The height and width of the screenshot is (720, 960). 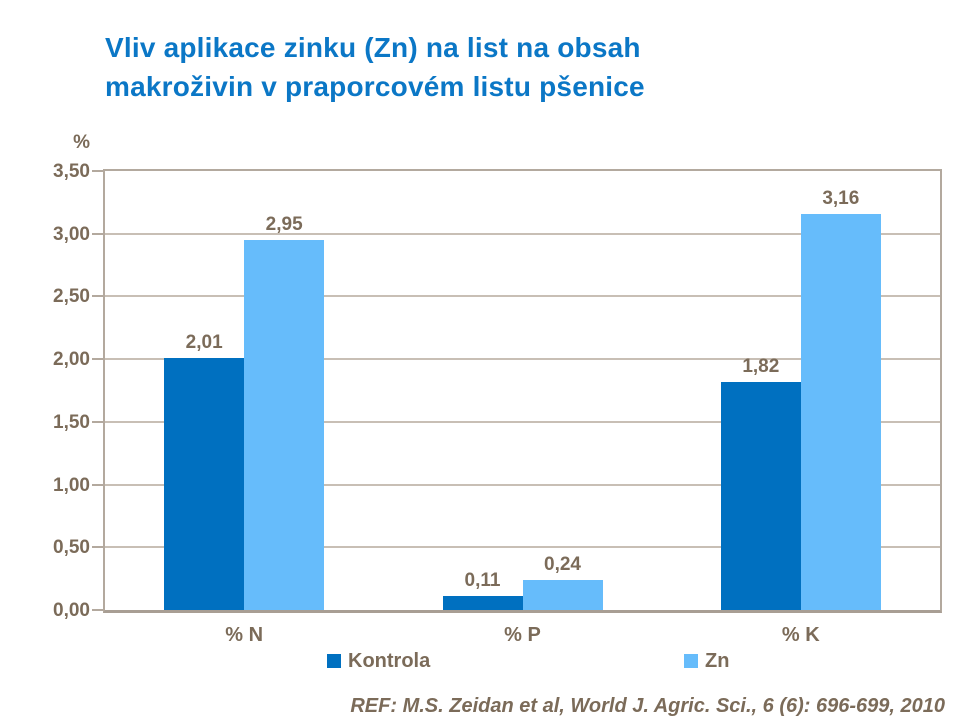 What do you see at coordinates (562, 594) in the screenshot?
I see `bar-zn-p` at bounding box center [562, 594].